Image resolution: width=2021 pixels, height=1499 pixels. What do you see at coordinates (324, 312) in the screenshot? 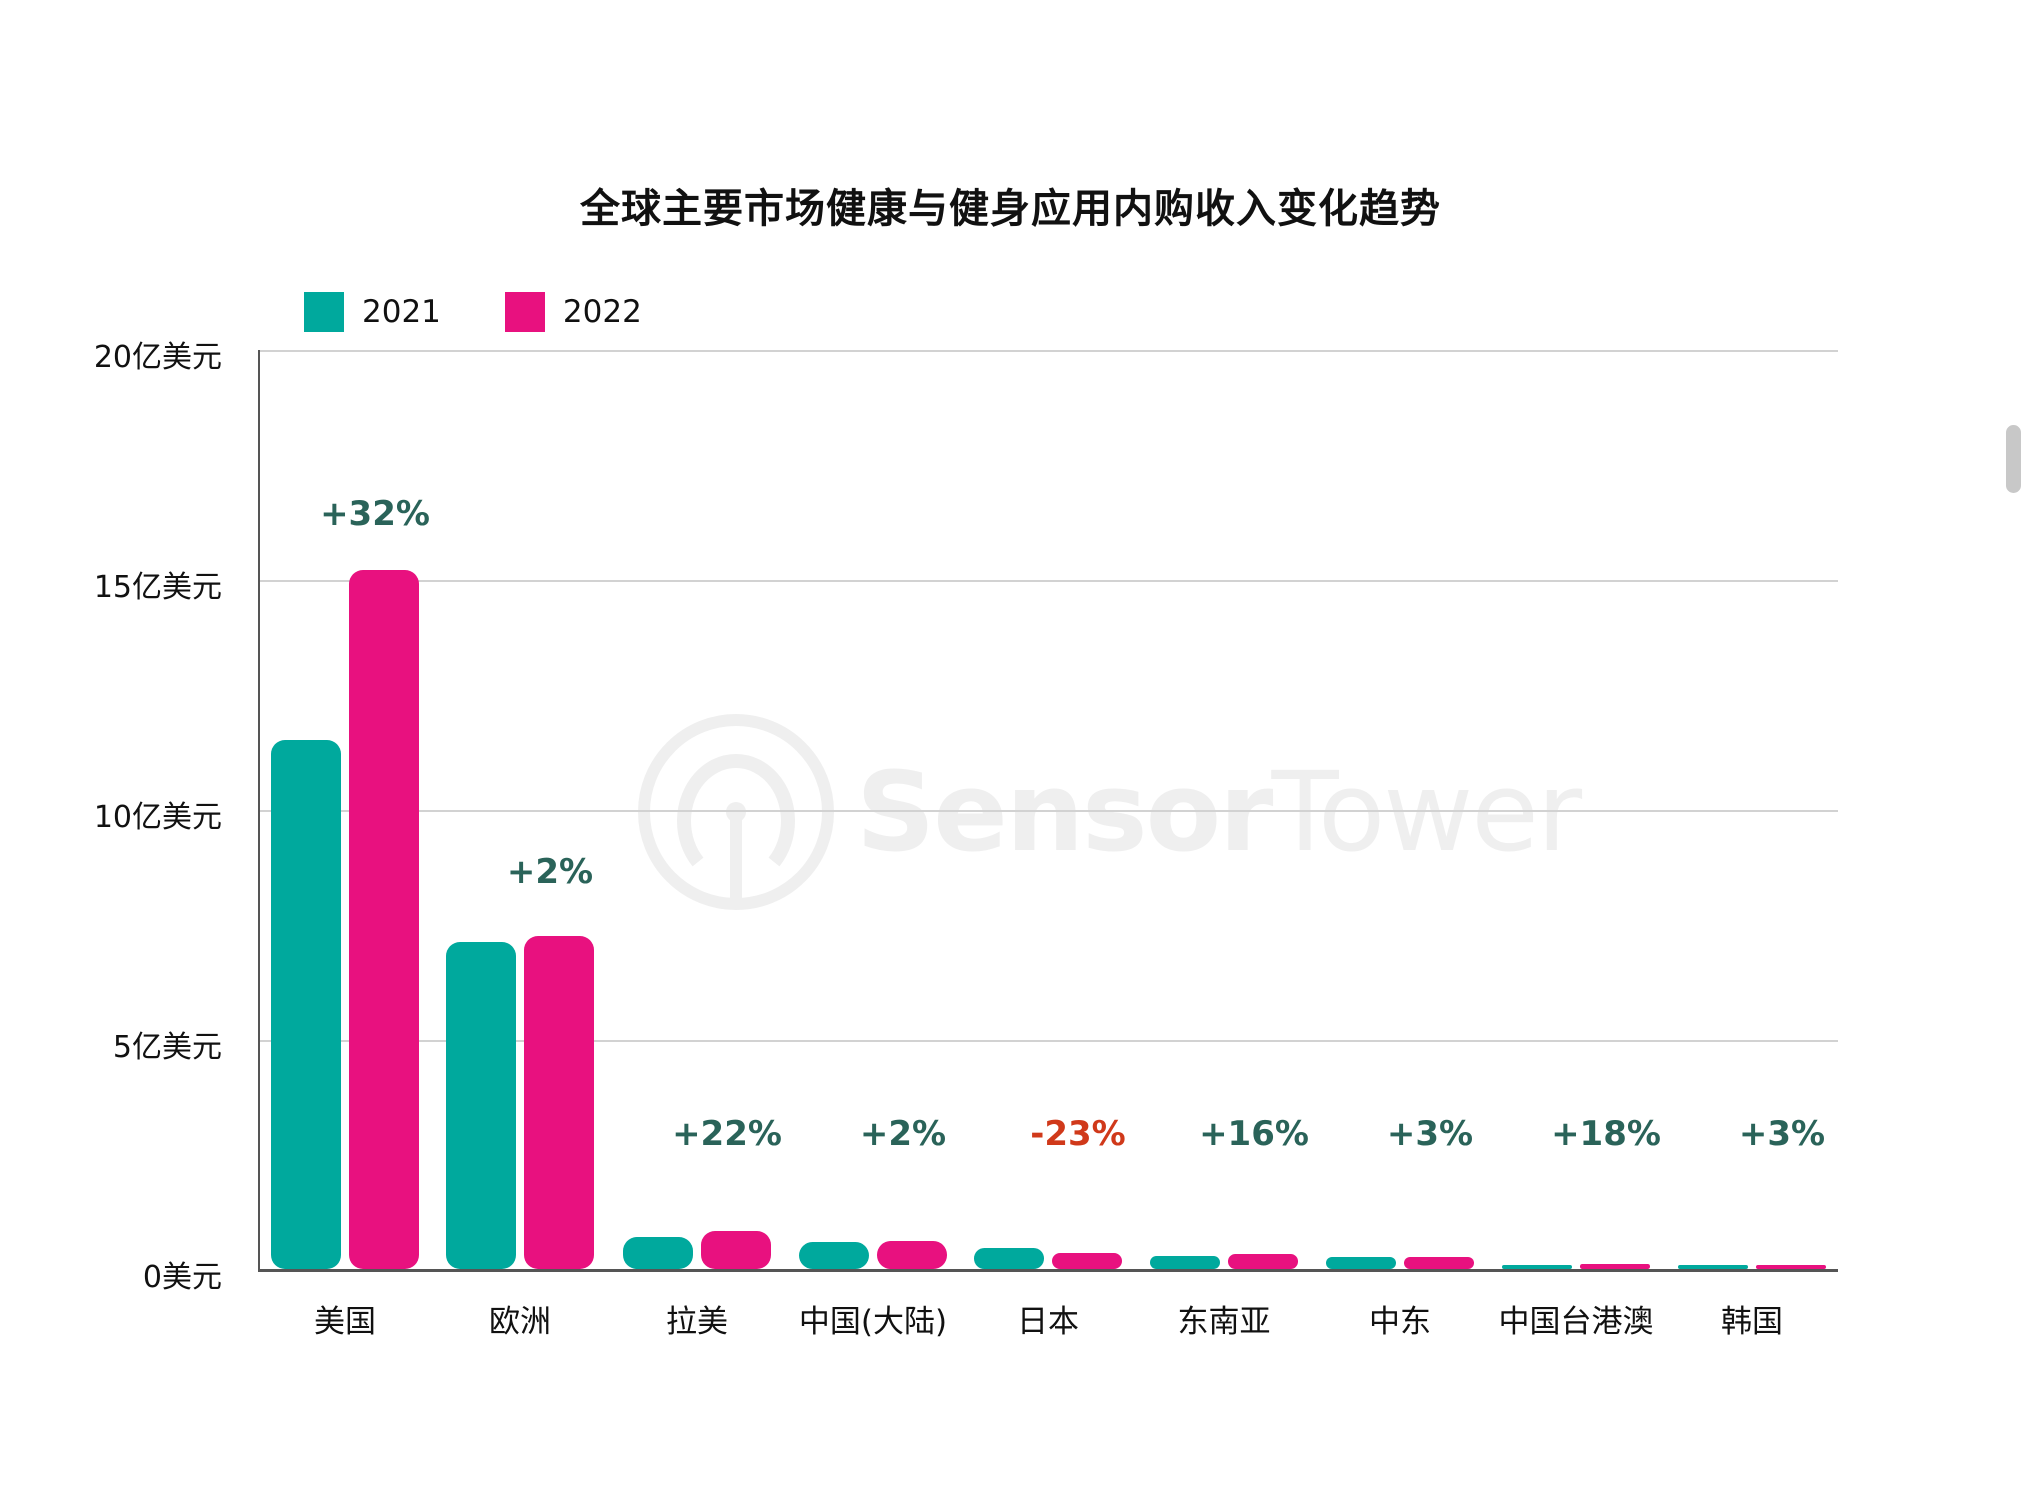
I see `legend-swatch-2021` at bounding box center [324, 312].